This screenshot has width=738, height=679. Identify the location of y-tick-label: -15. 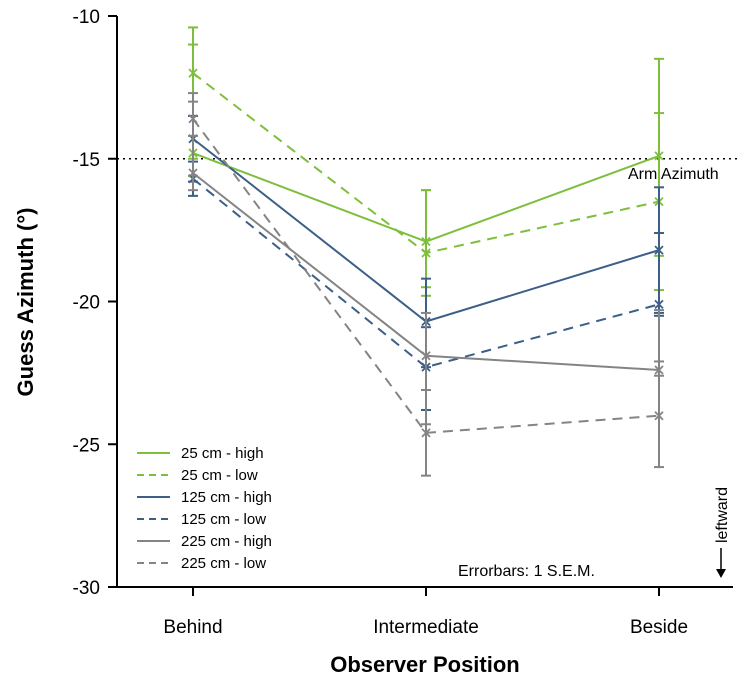
(86, 160).